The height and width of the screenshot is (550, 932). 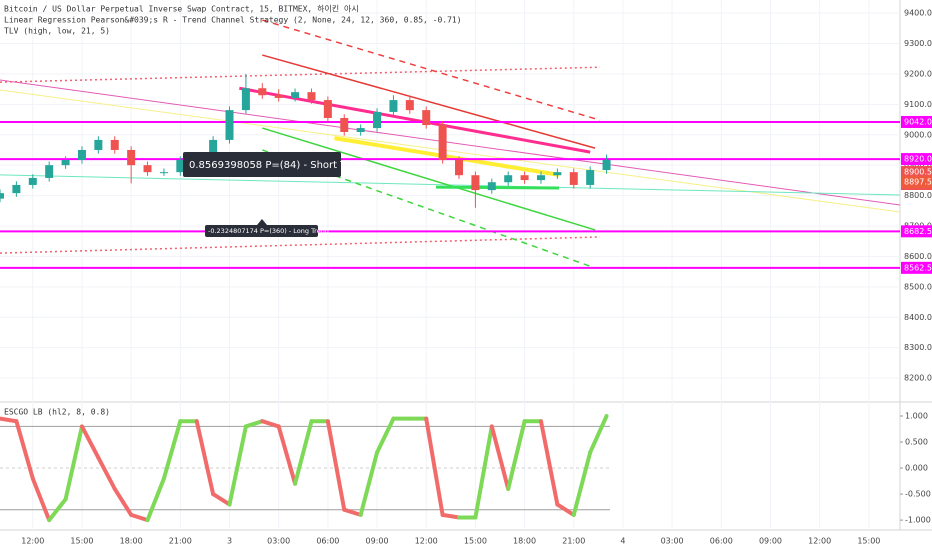 I want to click on y-tick-label: 8600.0, so click(x=918, y=256).